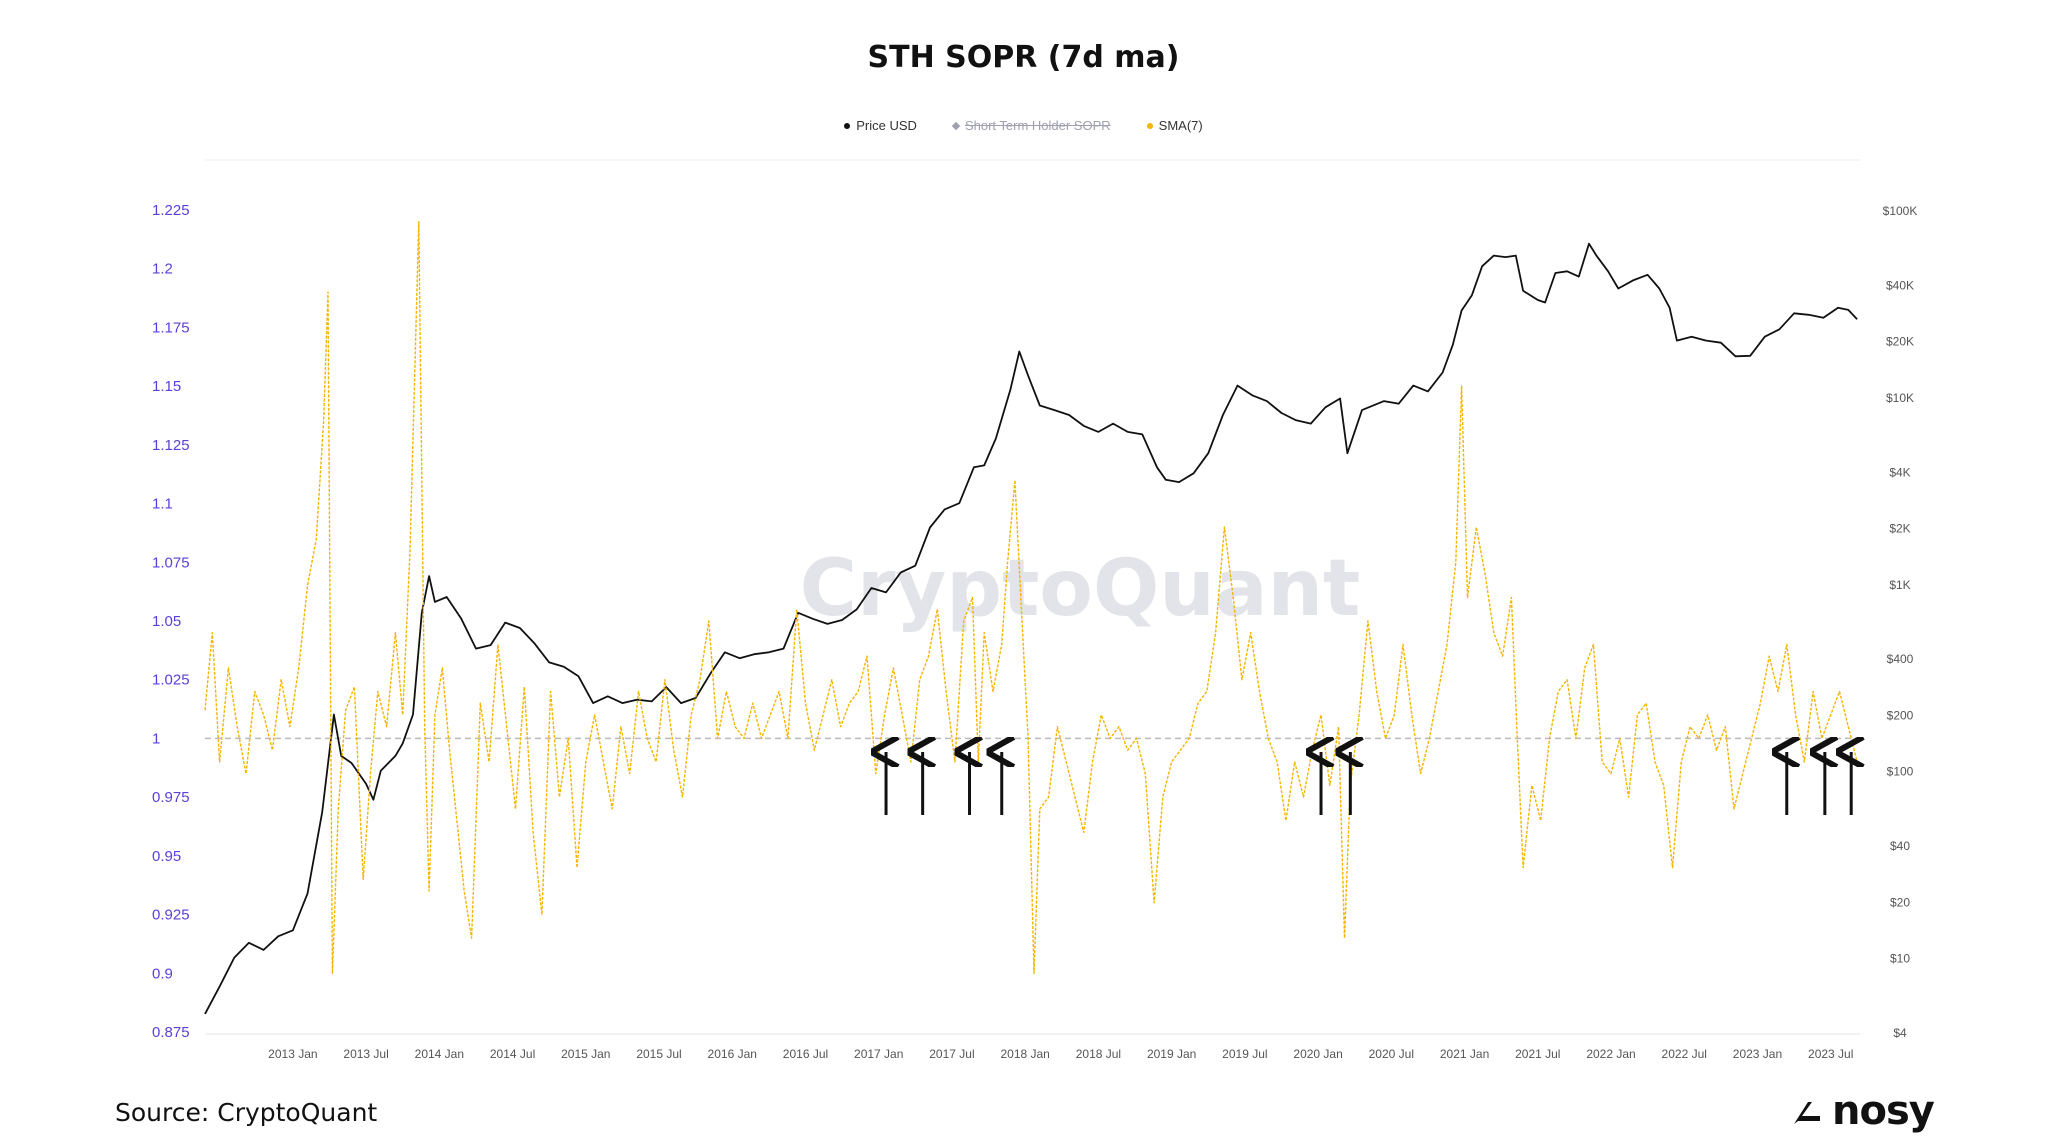 The image size is (2047, 1139). What do you see at coordinates (1900, 211) in the screenshot?
I see `right-tick-label: $100K` at bounding box center [1900, 211].